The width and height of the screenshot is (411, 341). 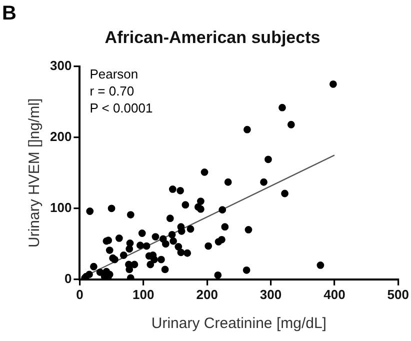 I want to click on annotation: r = 0.70, so click(x=112, y=90).